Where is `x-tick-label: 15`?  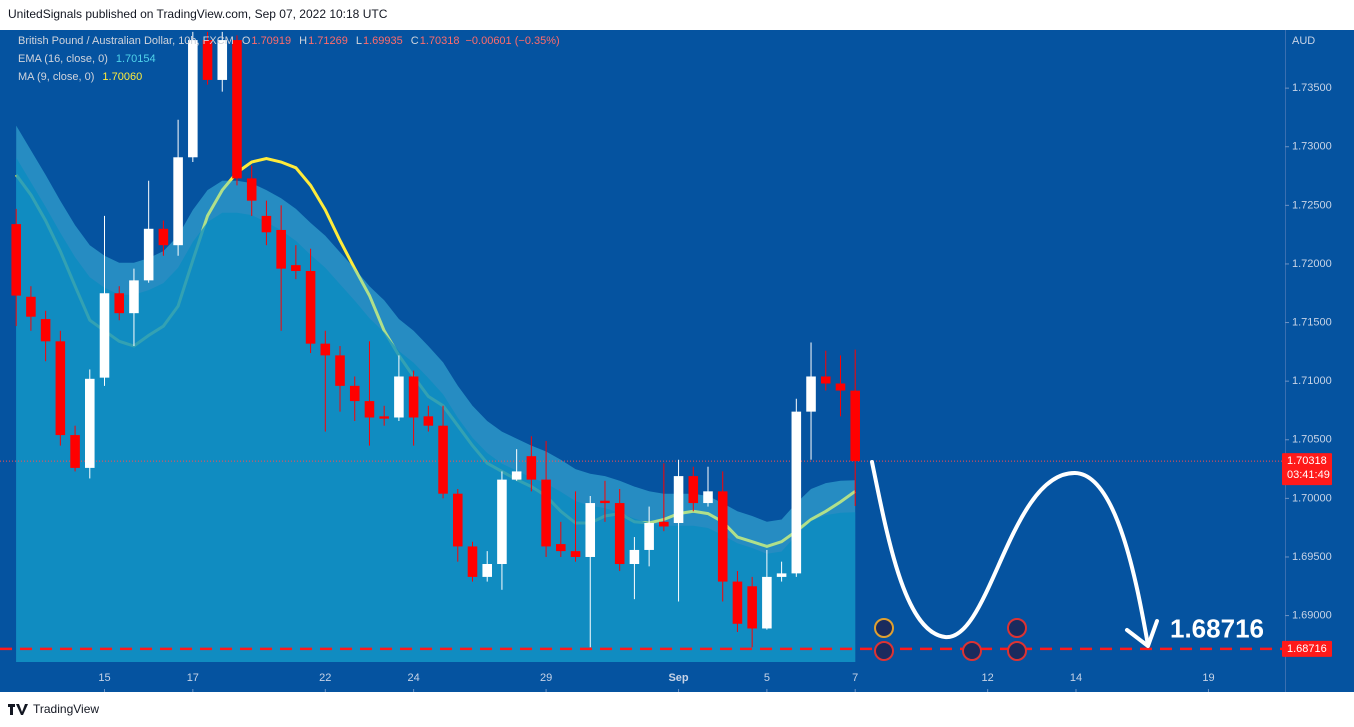
x-tick-label: 15 is located at coordinates (104, 678).